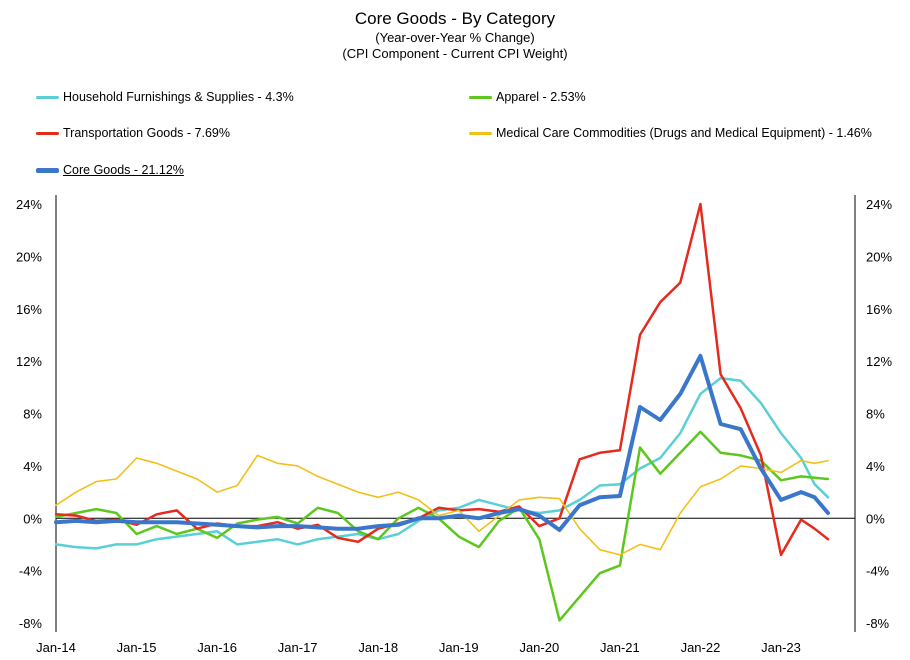  Describe the element at coordinates (480, 133) in the screenshot. I see `legend-swatch-medical` at that location.